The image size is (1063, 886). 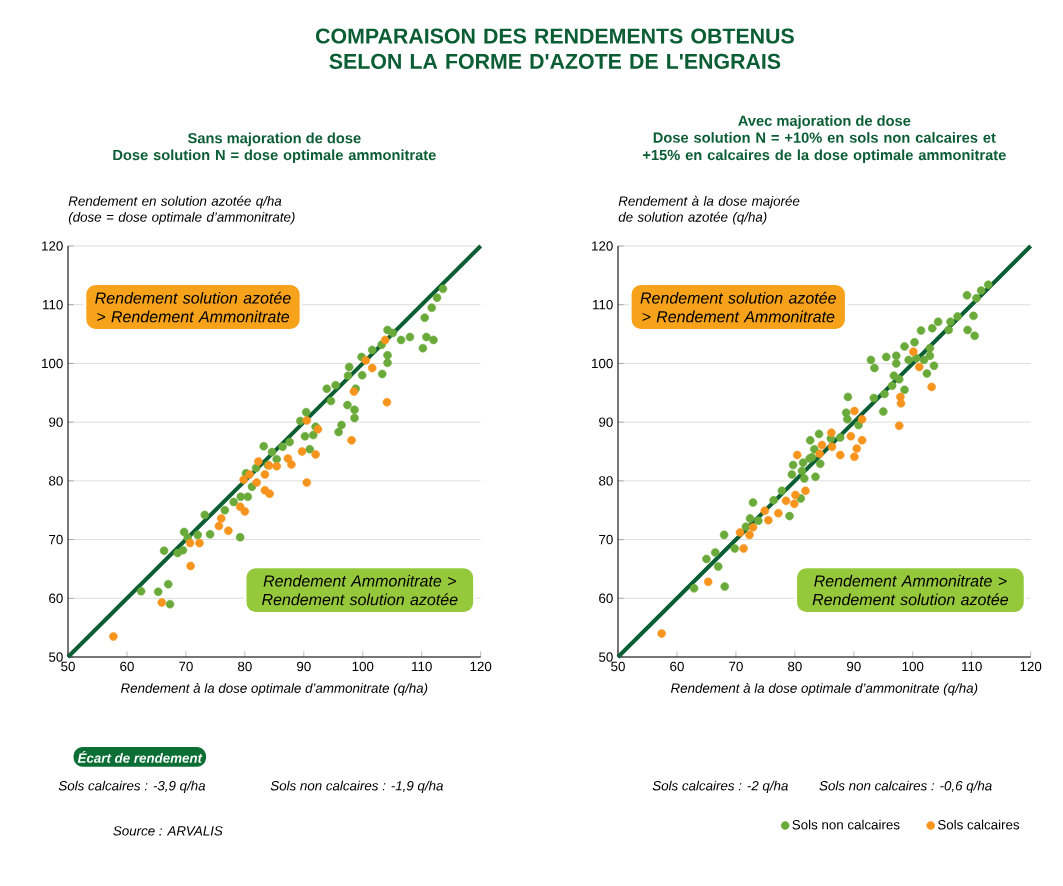 What do you see at coordinates (140, 756) in the screenshot?
I see `text: Écart de rendement` at bounding box center [140, 756].